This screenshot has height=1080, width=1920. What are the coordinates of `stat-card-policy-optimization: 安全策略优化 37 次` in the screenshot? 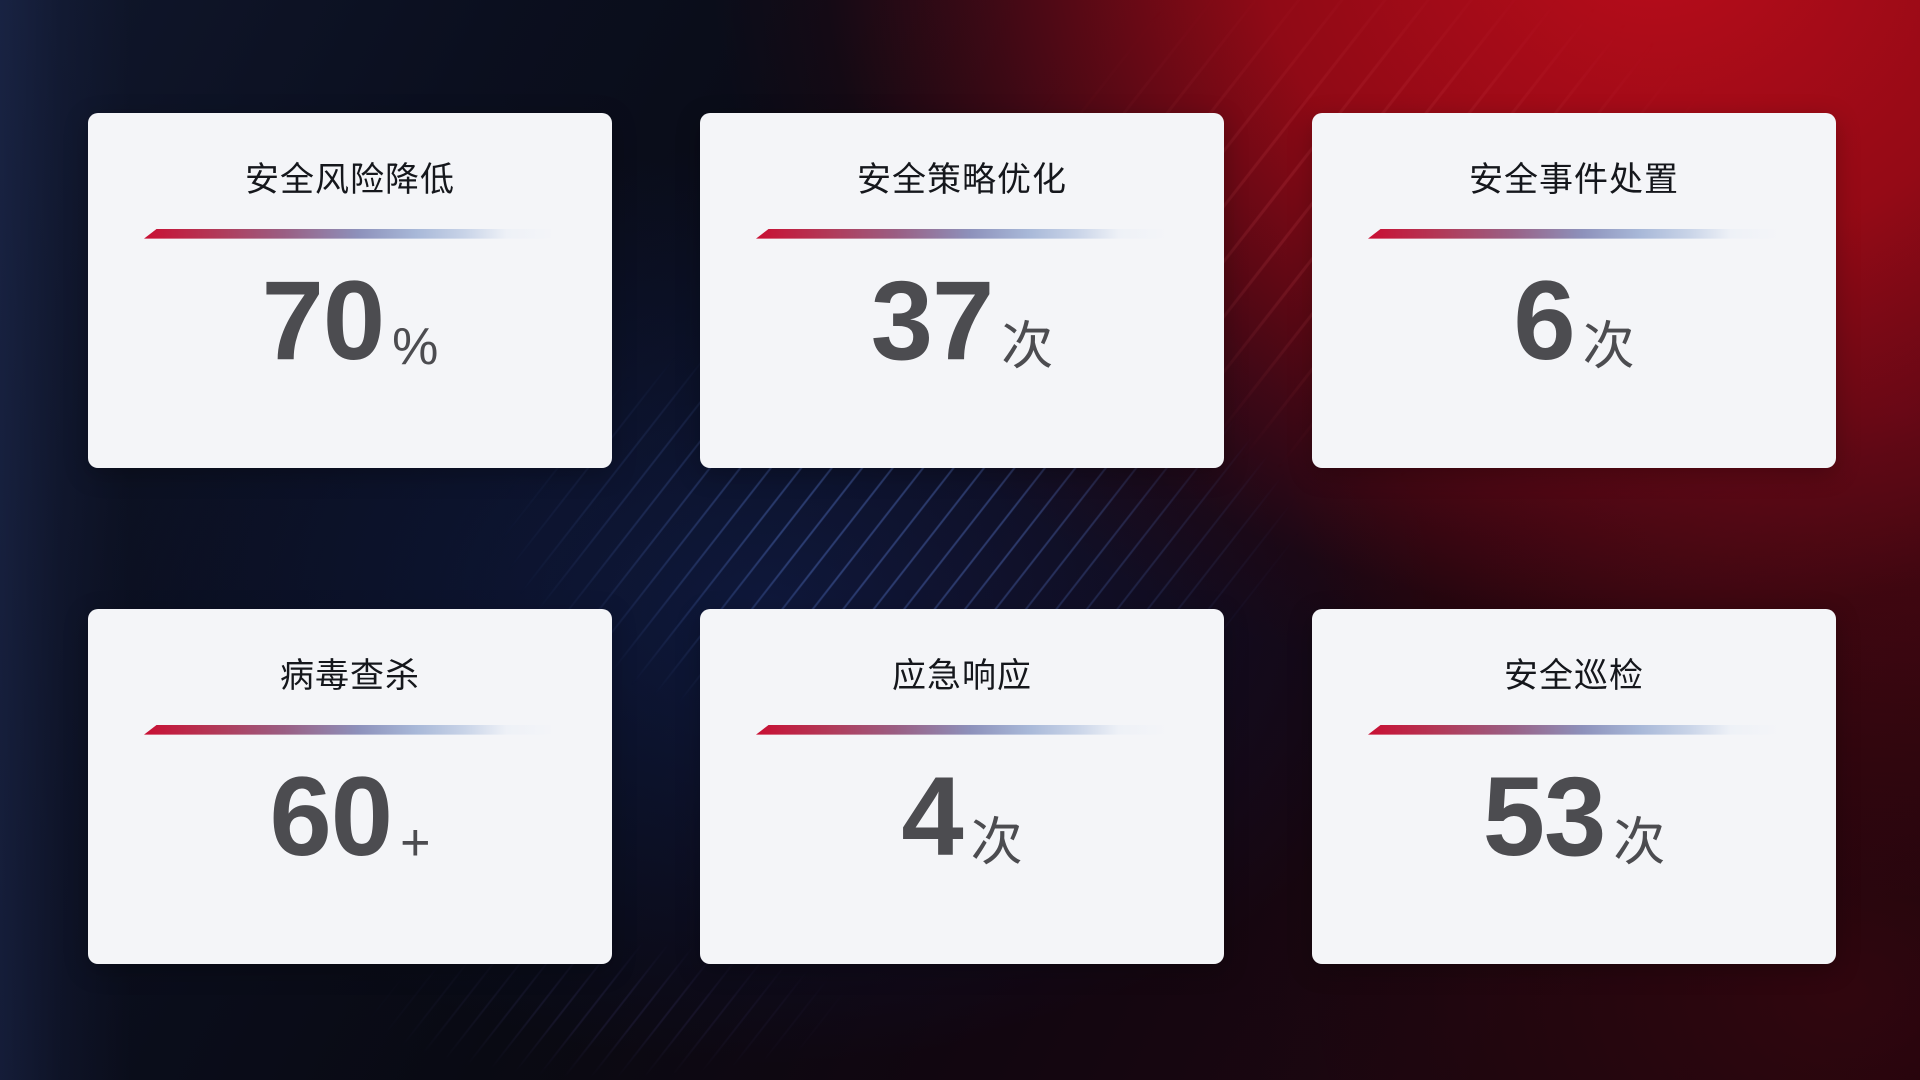 It's located at (962, 290).